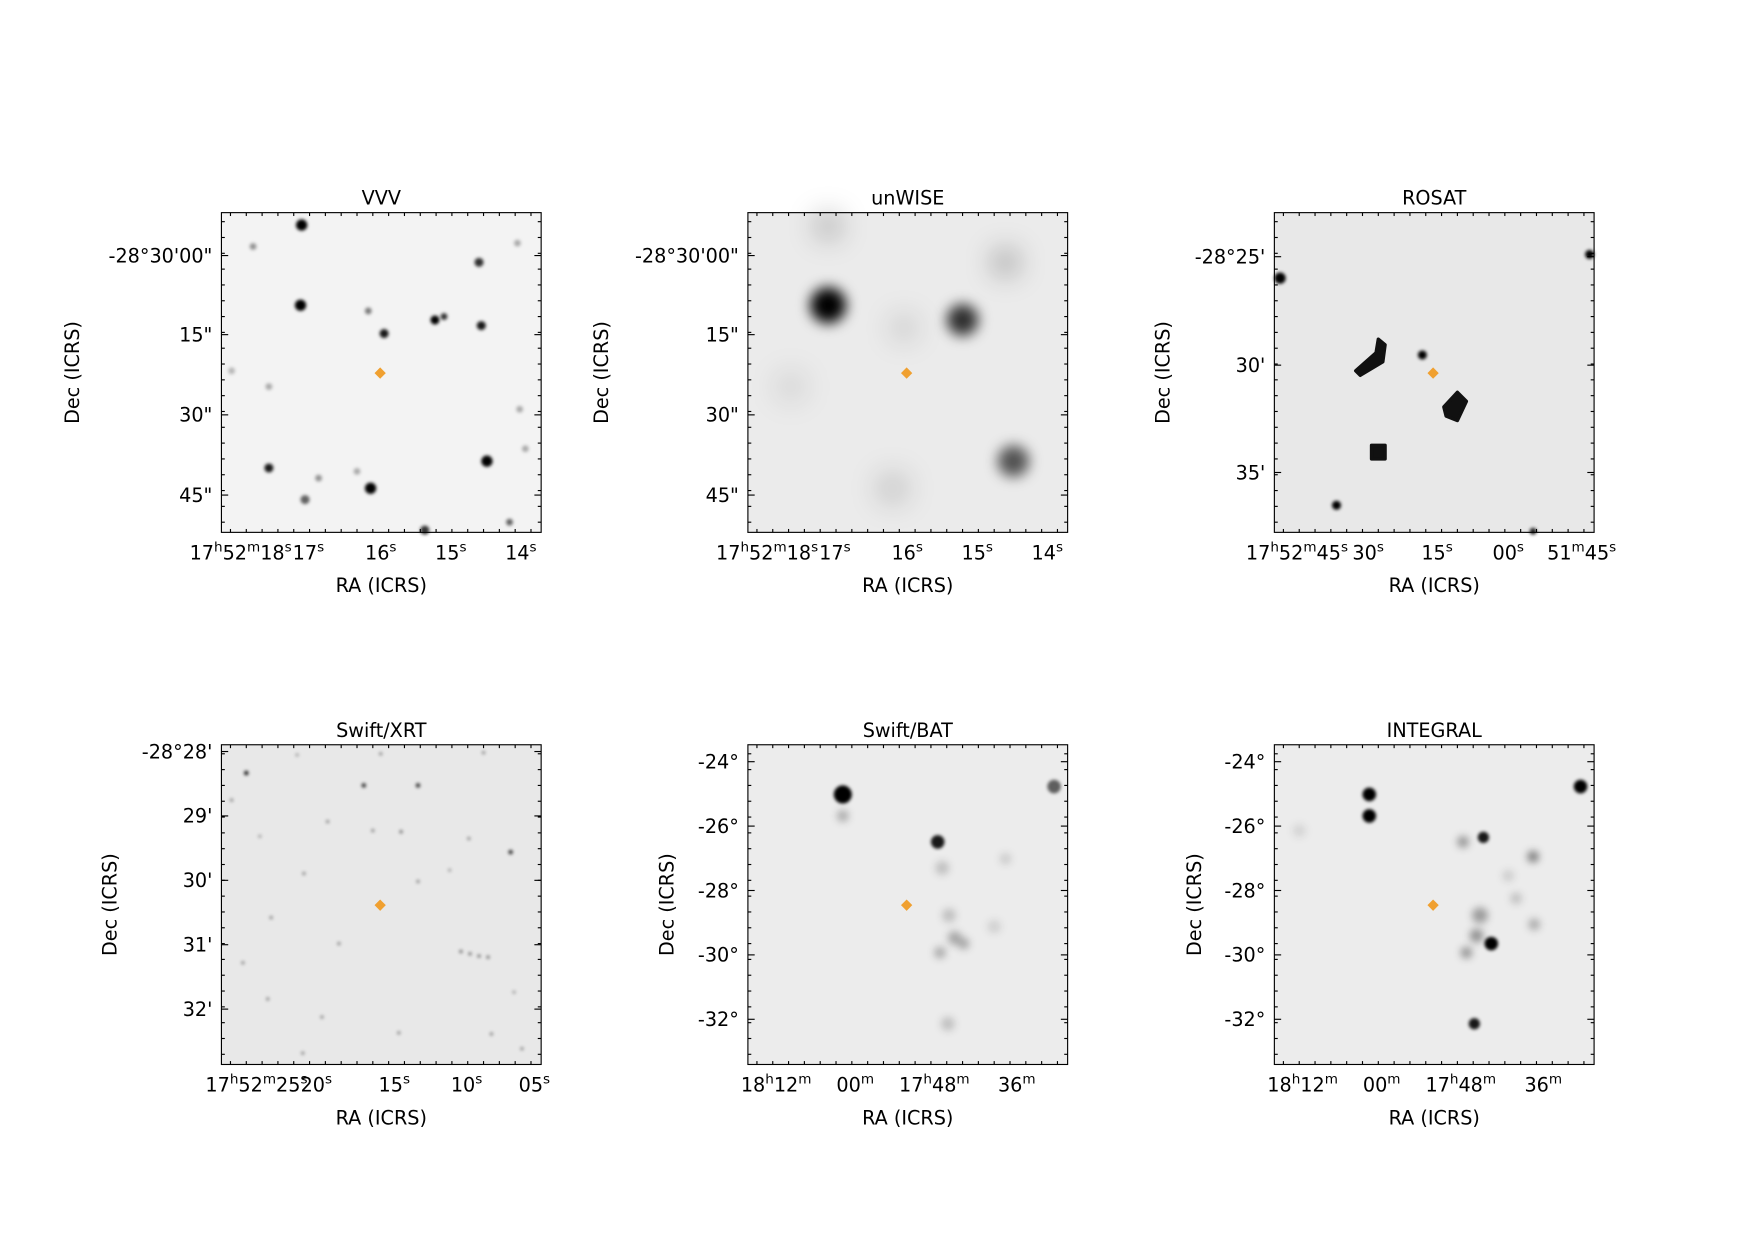 The width and height of the screenshot is (1750, 1250). Describe the element at coordinates (906, 551) in the screenshot. I see `x-tick-label: 16s` at that location.